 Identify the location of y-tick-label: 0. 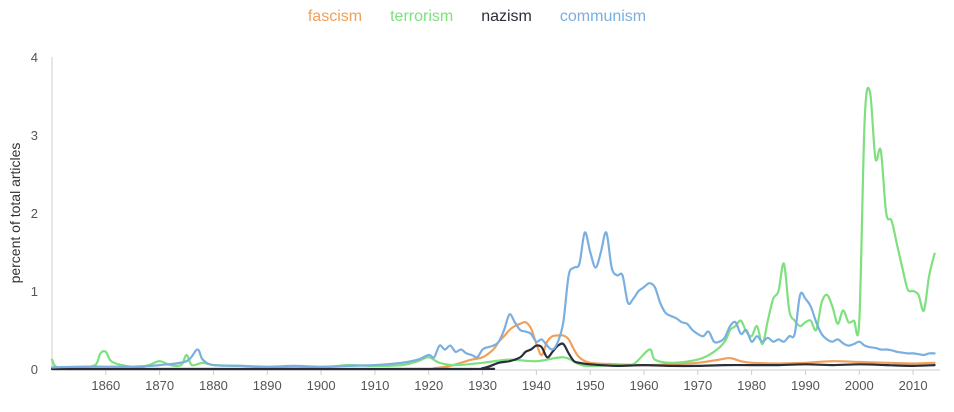
(34, 369).